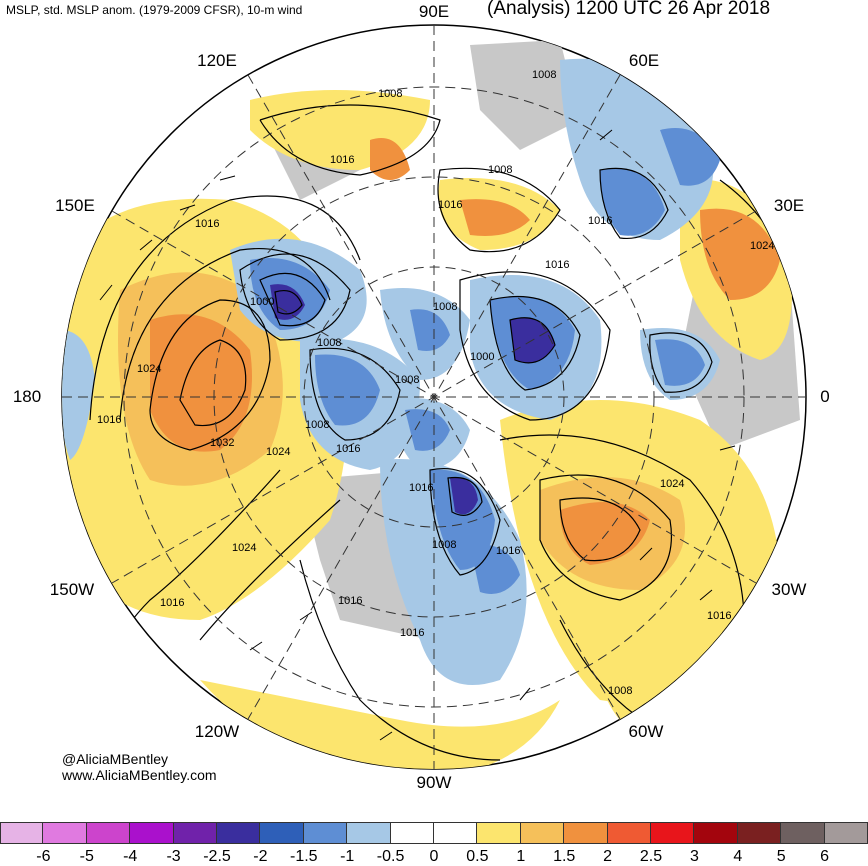 This screenshot has height=866, width=868. I want to click on lon-label-0: 0, so click(825, 396).